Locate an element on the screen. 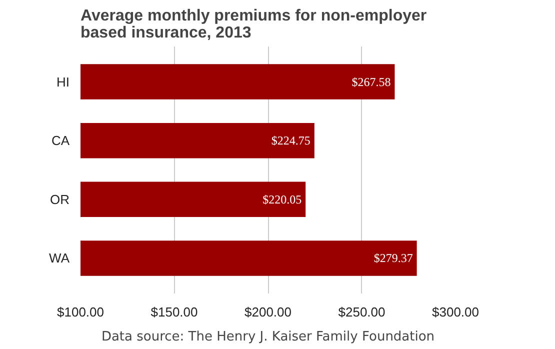  x-tick-label: $150.00 is located at coordinates (174, 312).